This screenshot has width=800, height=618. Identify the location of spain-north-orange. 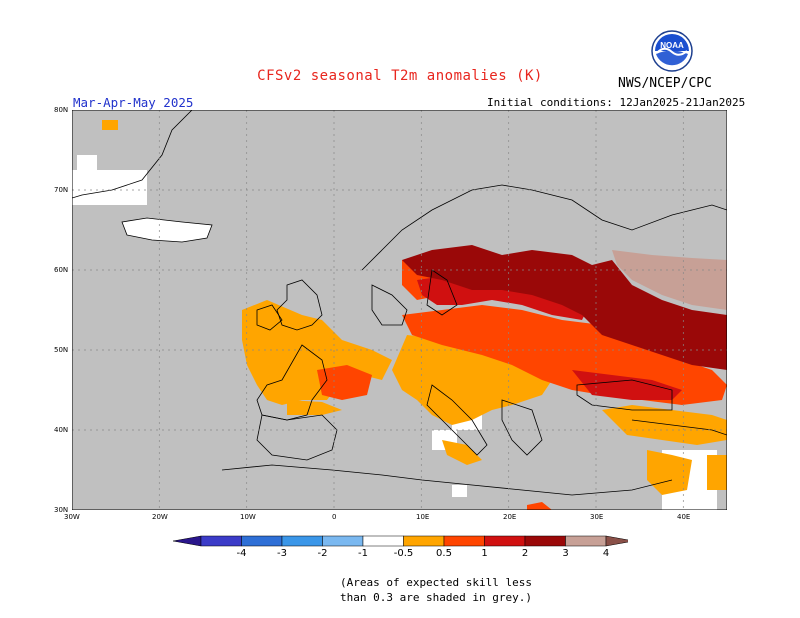
(314, 407).